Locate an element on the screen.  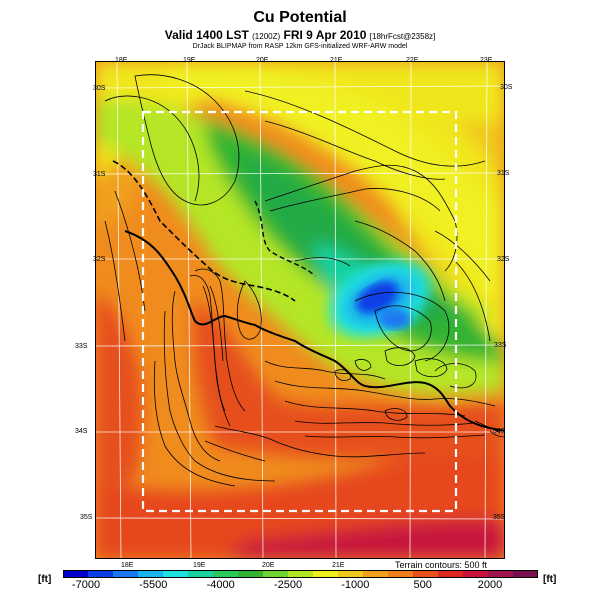
lat-label-right: 35S is located at coordinates (499, 517).